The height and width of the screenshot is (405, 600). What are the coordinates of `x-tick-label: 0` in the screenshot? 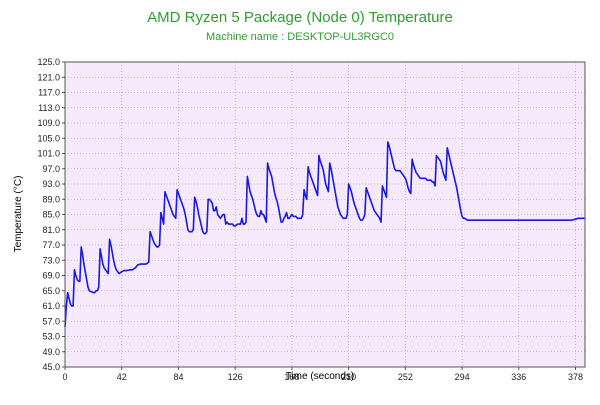 It's located at (64, 377).